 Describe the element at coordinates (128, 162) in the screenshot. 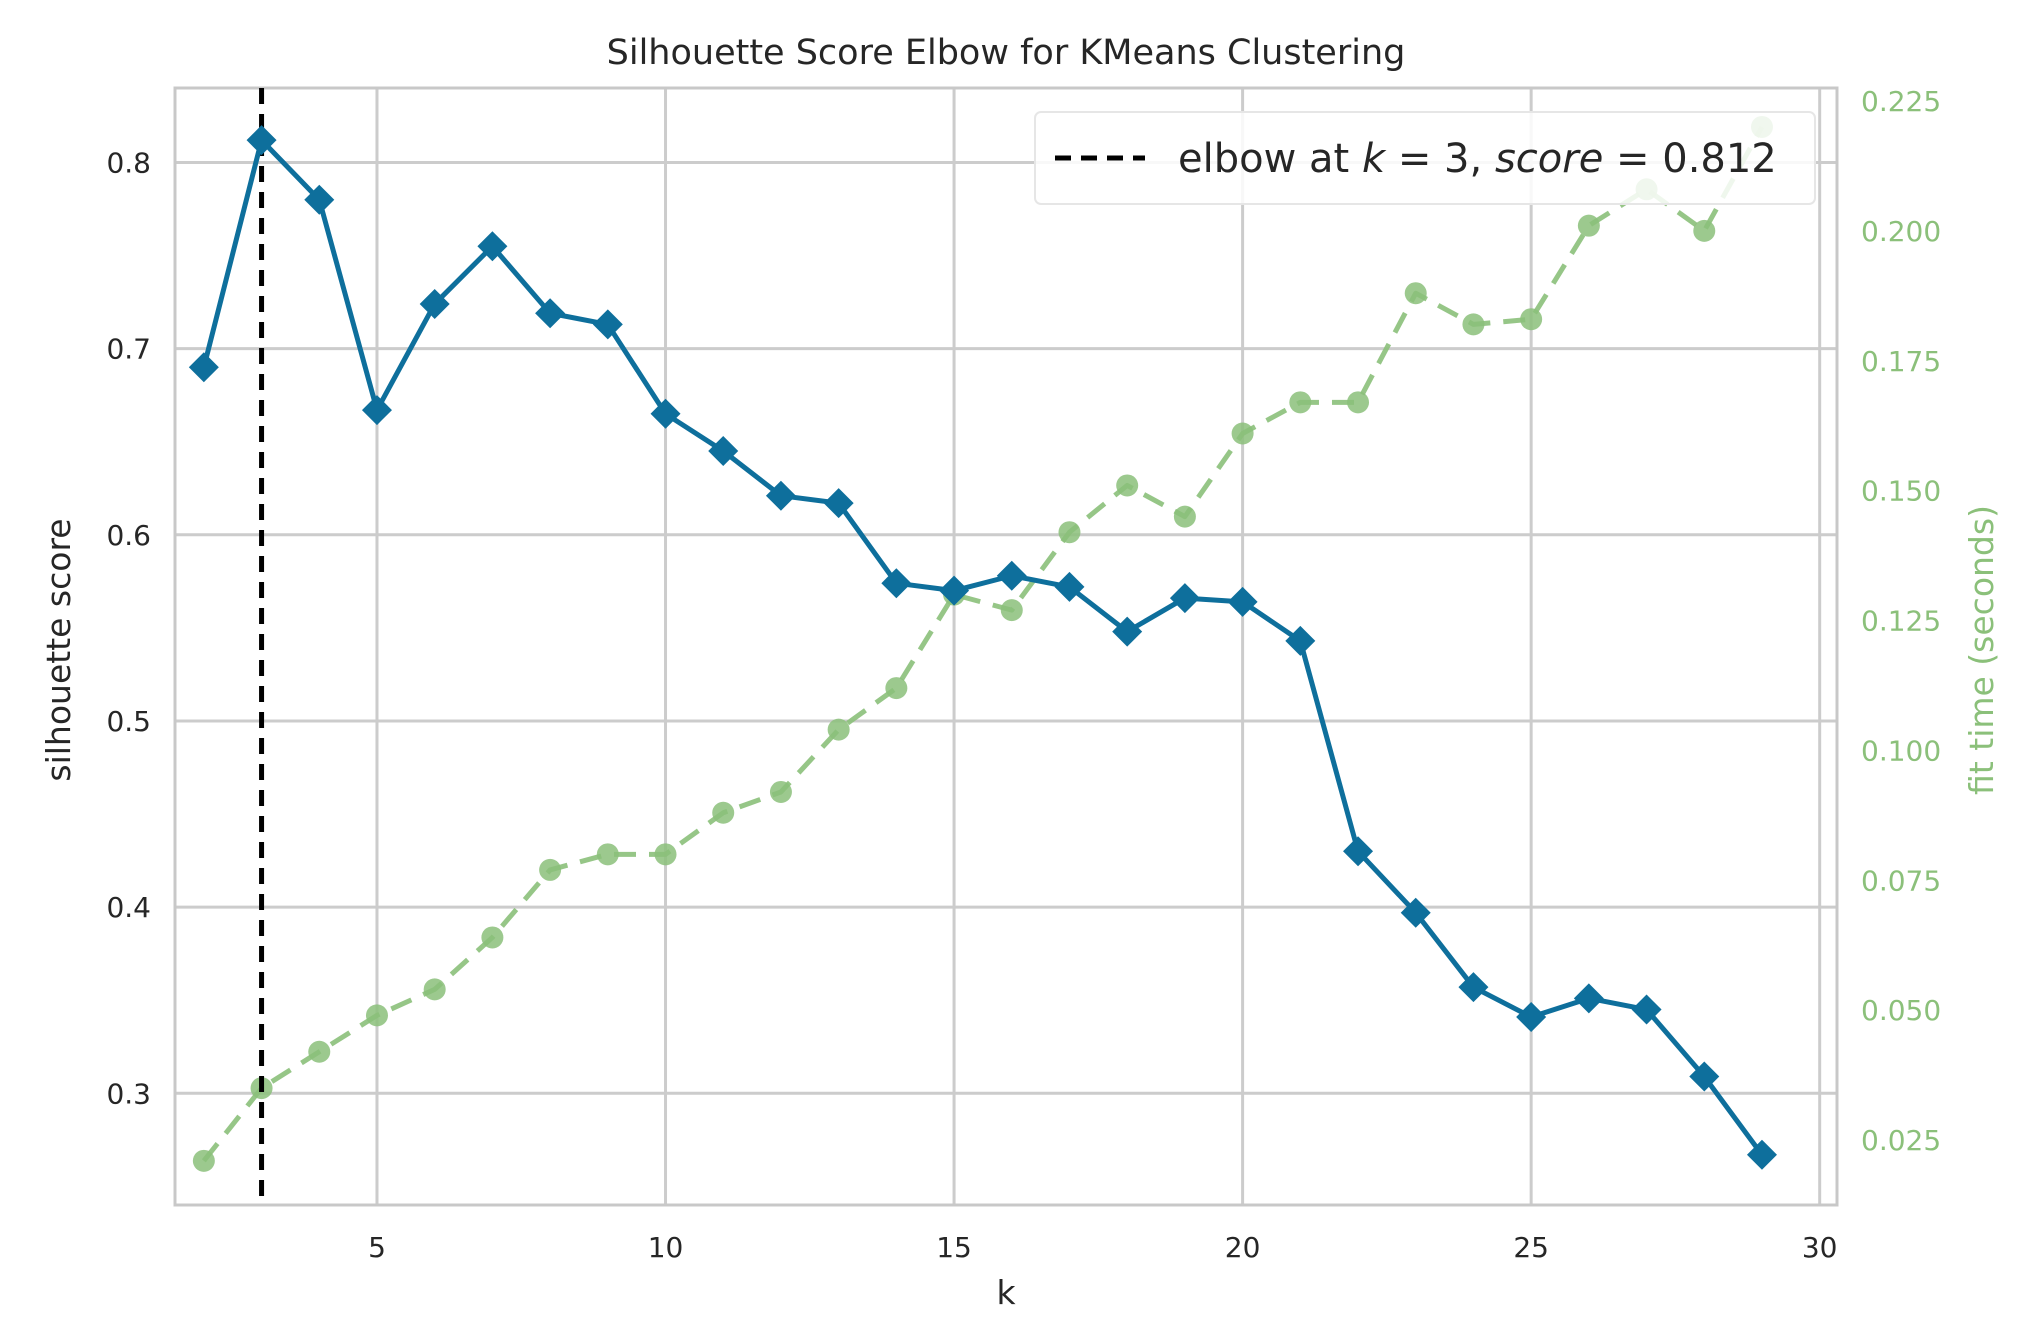

I see `y-tick-label: 0.8` at that location.